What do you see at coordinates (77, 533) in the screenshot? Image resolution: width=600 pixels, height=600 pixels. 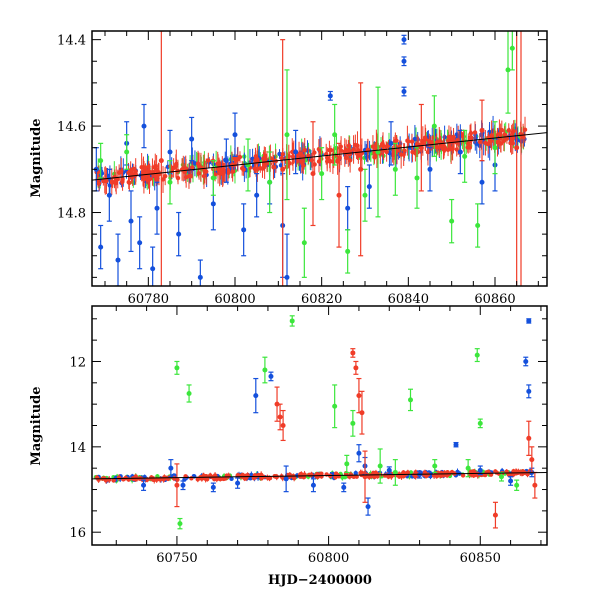 I see `bottom-y-tick-label: 16` at bounding box center [77, 533].